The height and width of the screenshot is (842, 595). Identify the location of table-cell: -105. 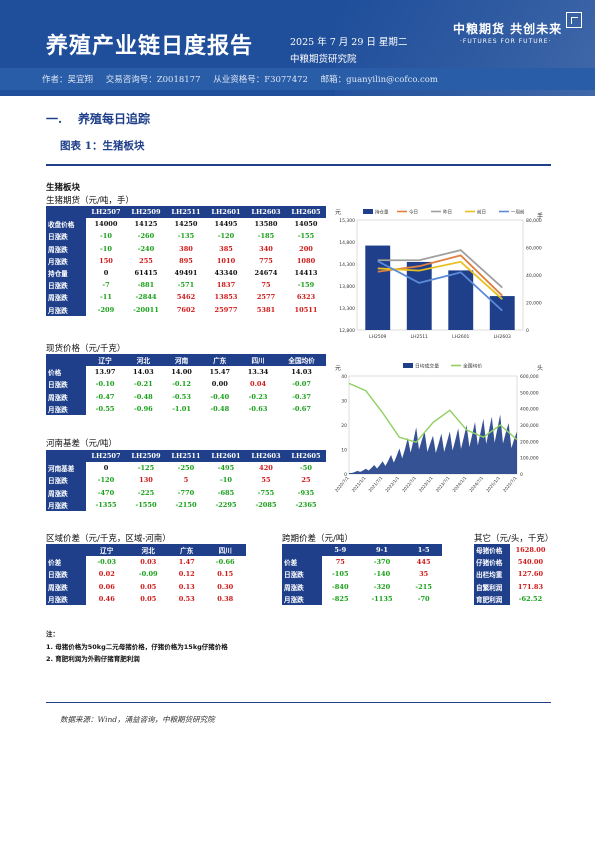
(340, 574).